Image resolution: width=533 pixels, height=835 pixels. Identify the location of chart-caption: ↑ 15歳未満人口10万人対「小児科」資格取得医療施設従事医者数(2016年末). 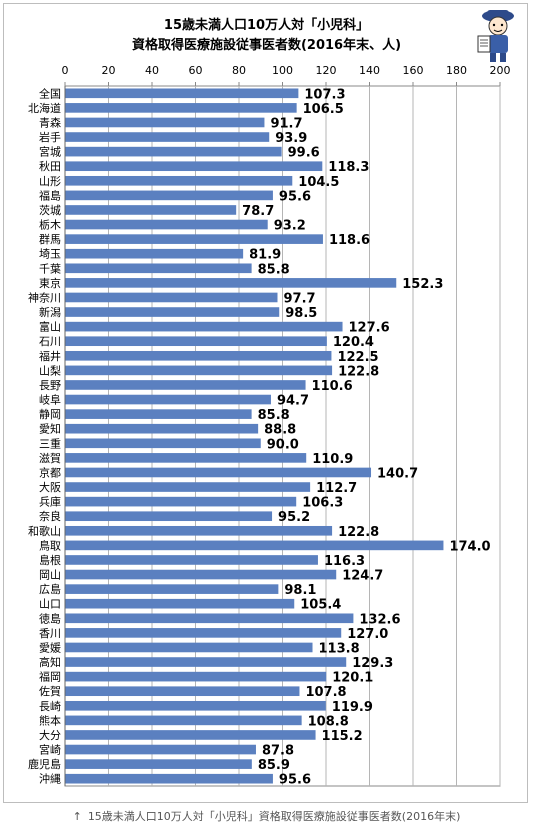
(266, 816).